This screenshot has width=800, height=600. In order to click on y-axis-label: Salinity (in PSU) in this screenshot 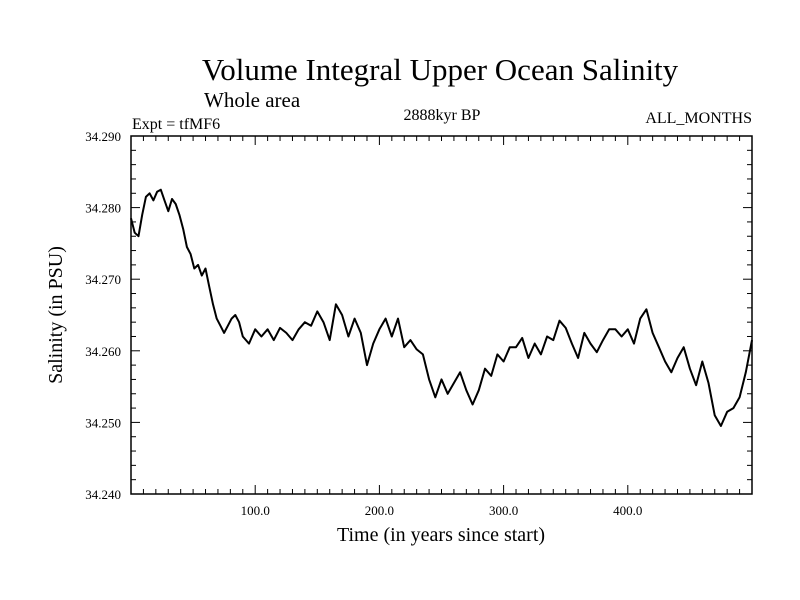, I will do `click(56, 315)`.